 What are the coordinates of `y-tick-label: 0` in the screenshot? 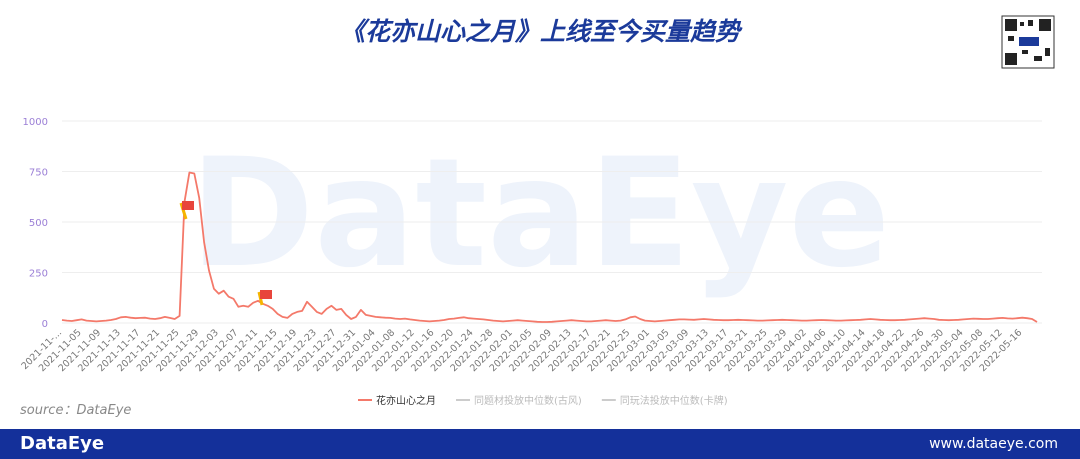 It's located at (45, 324).